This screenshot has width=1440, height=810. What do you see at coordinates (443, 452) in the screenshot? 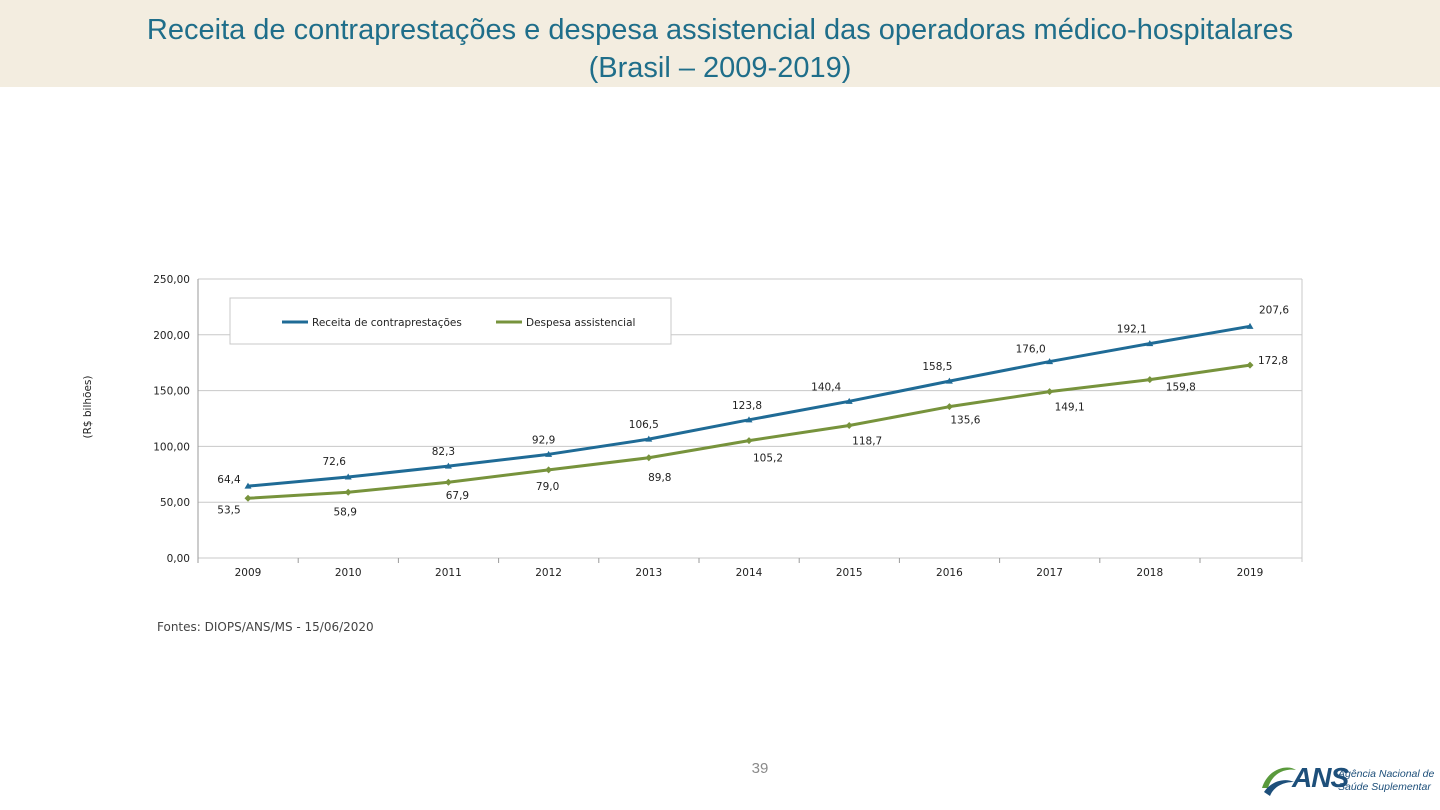
I see `data-label: 82,3` at bounding box center [443, 452].